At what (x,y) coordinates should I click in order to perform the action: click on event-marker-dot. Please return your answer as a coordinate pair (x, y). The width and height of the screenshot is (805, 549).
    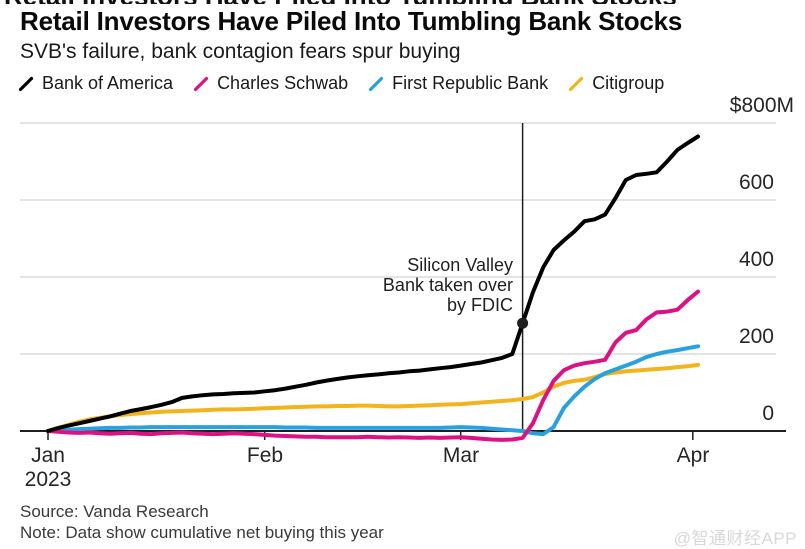
    Looking at the image, I should click on (523, 323).